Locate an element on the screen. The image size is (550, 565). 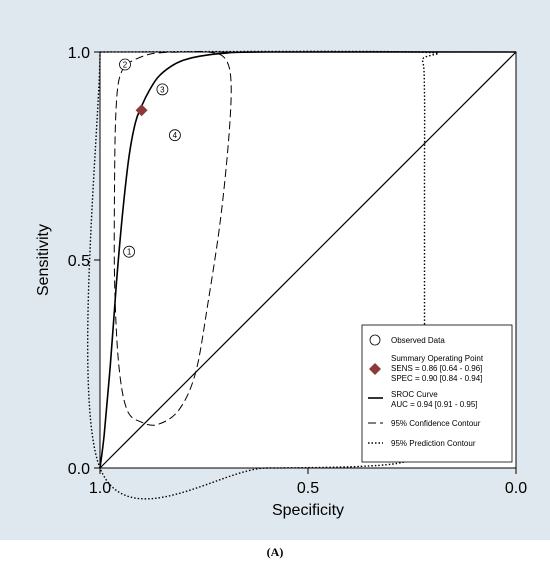
observed-point: 4 is located at coordinates (174, 135).